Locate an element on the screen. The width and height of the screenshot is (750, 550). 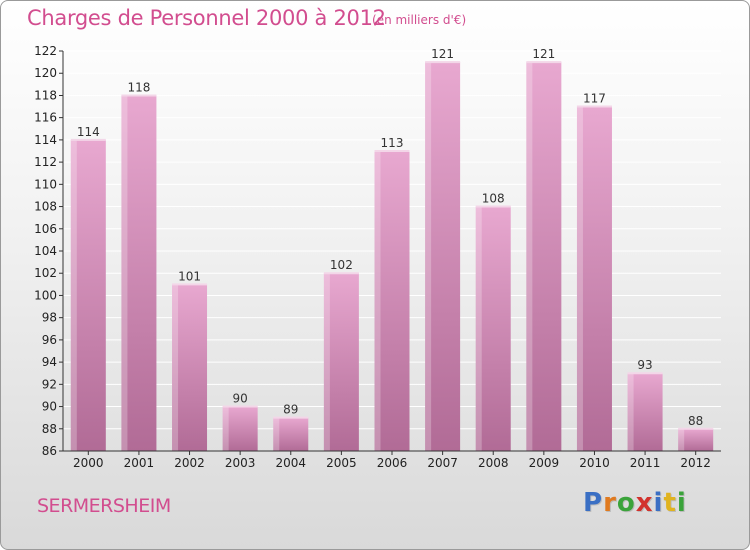
data-label: 90 is located at coordinates (240, 399).